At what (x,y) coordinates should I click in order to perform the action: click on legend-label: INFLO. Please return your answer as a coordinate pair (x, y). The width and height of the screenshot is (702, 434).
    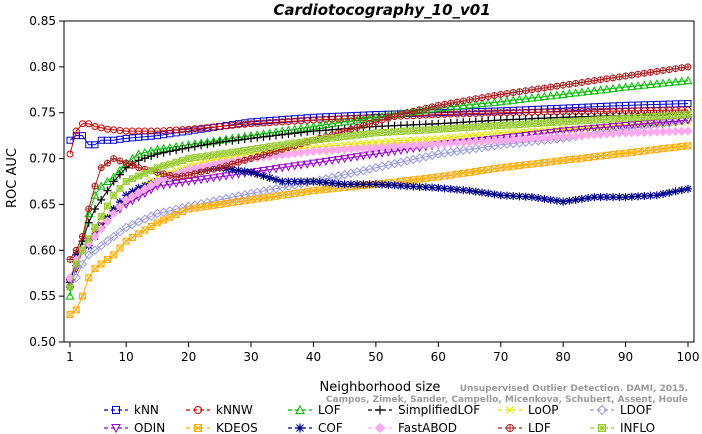
    Looking at the image, I should click on (637, 427).